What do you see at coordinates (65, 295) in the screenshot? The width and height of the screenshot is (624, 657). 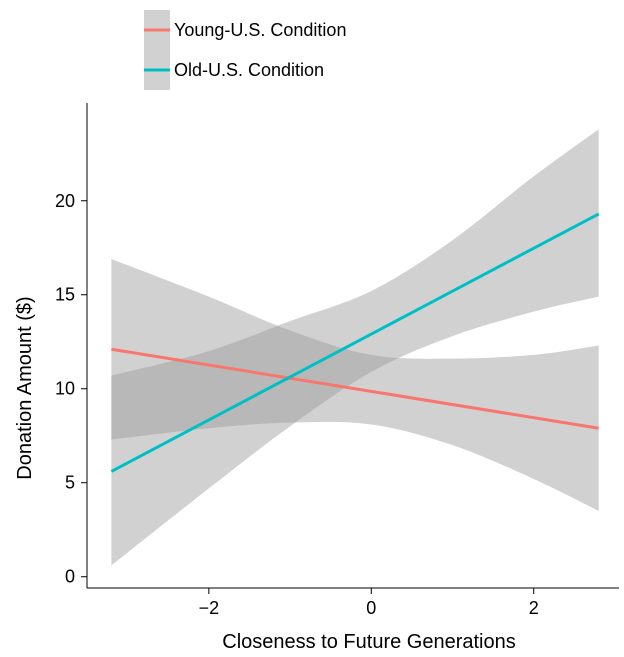 I see `y-tick-label: 15` at bounding box center [65, 295].